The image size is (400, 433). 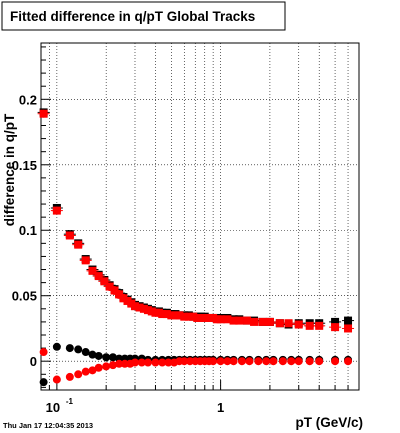 I want to click on timestamp-footer: Thu Jan 17 12:04:35 2013, so click(x=48, y=425).